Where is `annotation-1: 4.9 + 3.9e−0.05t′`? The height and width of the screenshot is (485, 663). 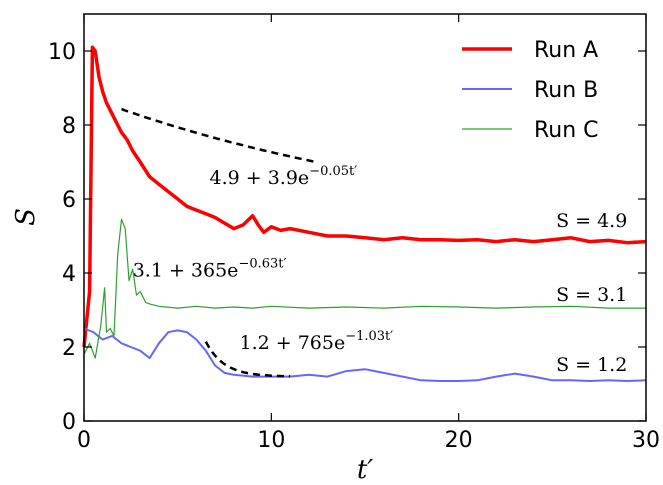
annotation-1: 4.9 + 3.9e−0.05t′ is located at coordinates (284, 176).